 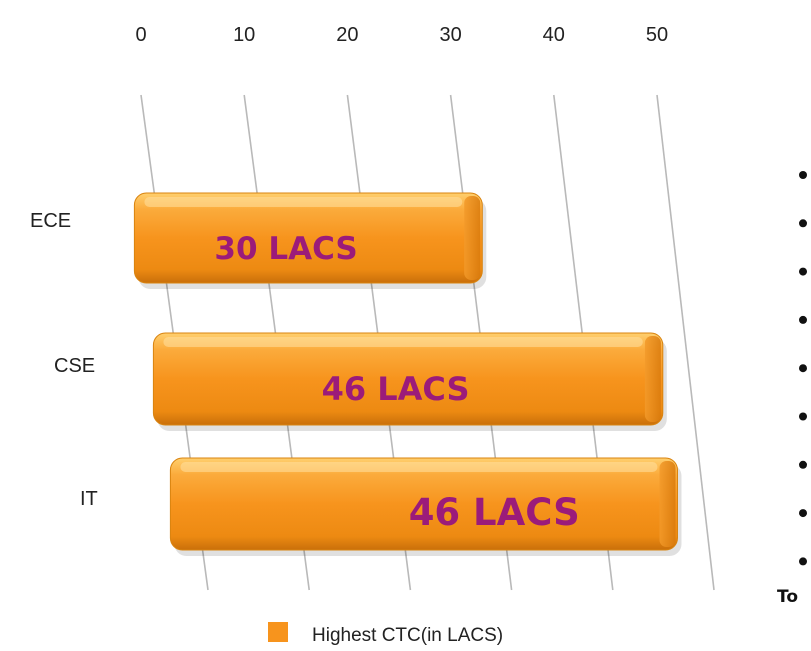 I want to click on bar-it, so click(x=425, y=506).